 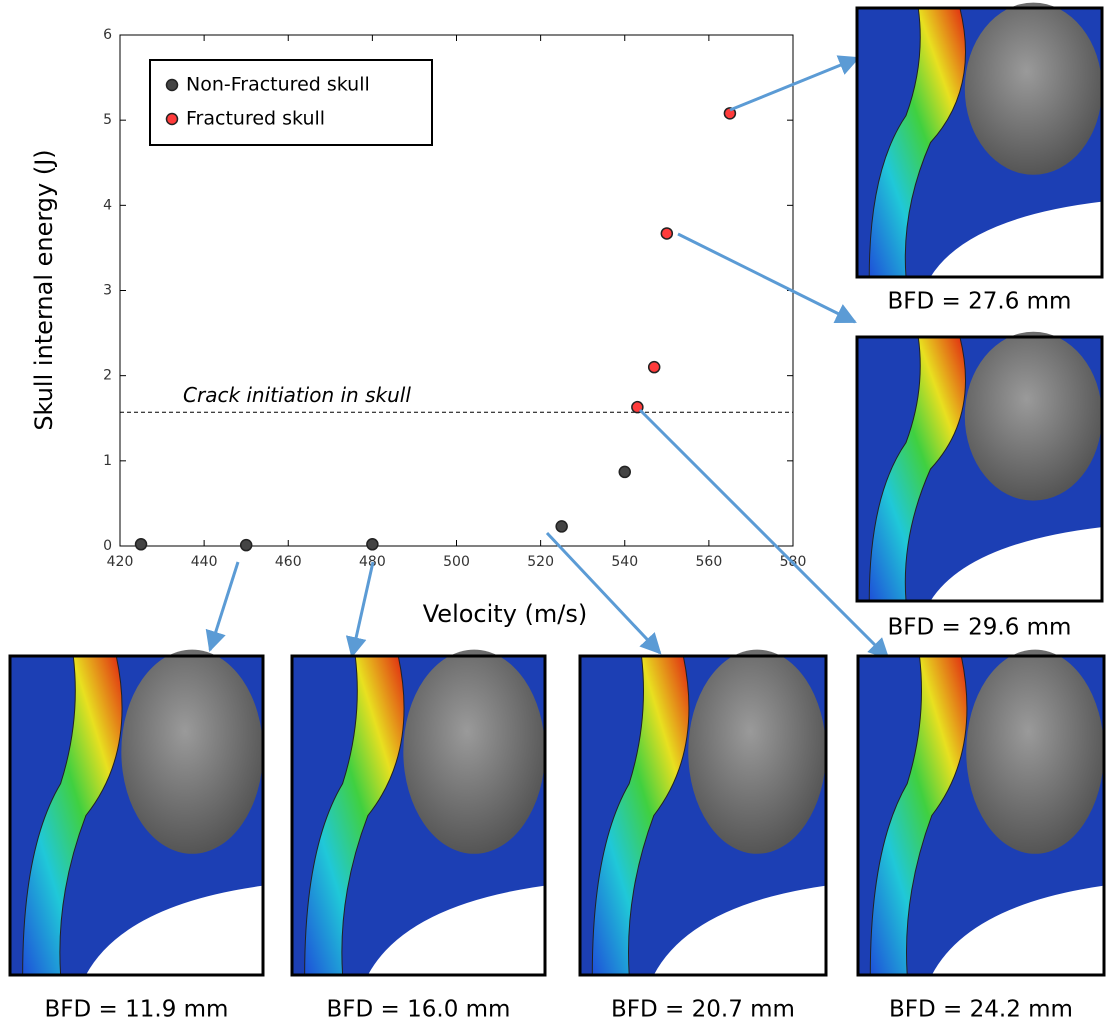 What do you see at coordinates (703, 1010) in the screenshot?
I see `panel-caption: BFD = 20.7 mm` at bounding box center [703, 1010].